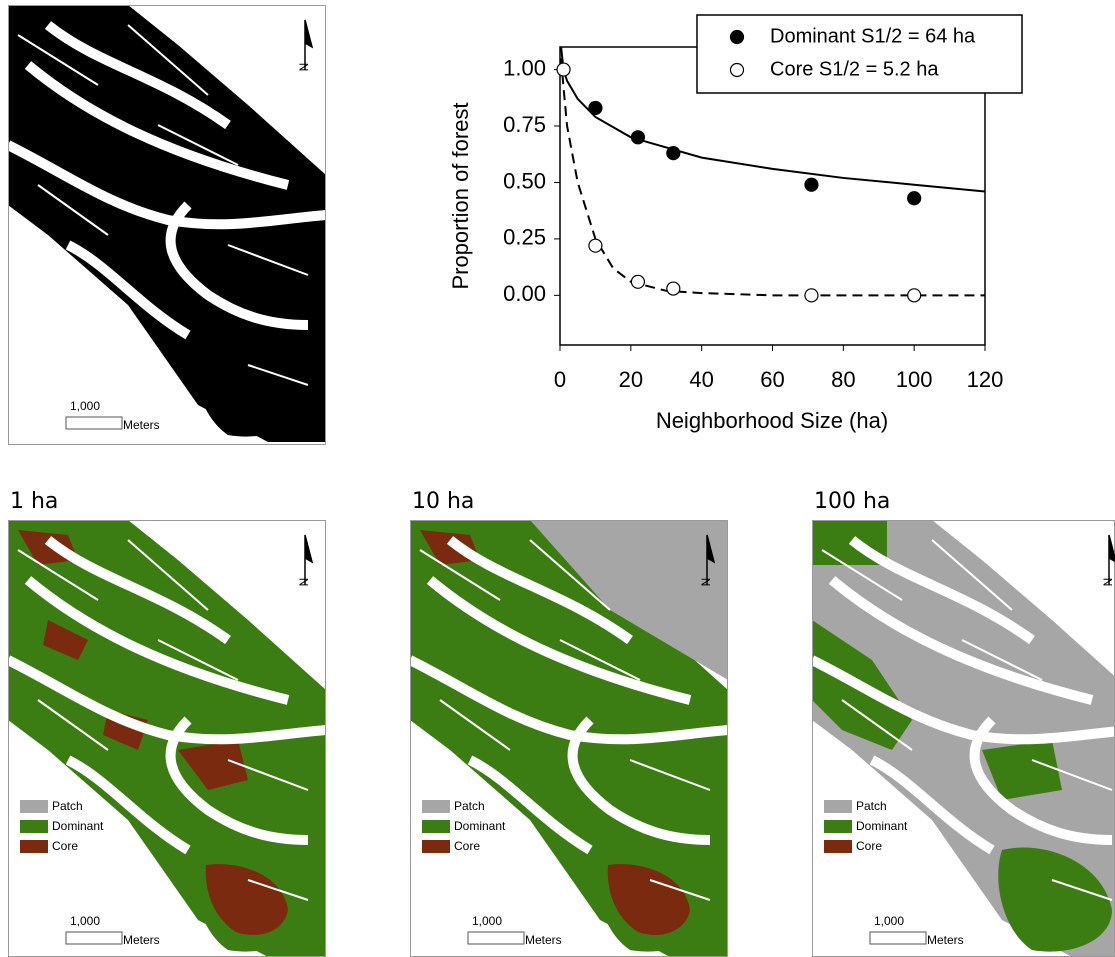 The height and width of the screenshot is (957, 1115). What do you see at coordinates (985, 379) in the screenshot?
I see `x-tick-label: 120` at bounding box center [985, 379].